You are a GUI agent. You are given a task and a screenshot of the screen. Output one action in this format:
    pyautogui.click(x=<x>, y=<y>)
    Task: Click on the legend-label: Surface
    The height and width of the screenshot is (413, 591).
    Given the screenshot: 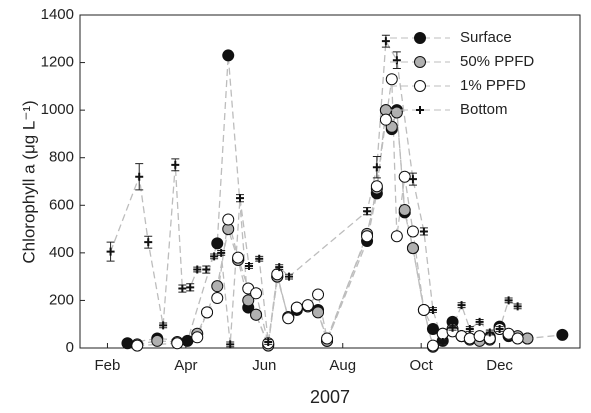 What is the action you would take?
    pyautogui.click(x=486, y=37)
    